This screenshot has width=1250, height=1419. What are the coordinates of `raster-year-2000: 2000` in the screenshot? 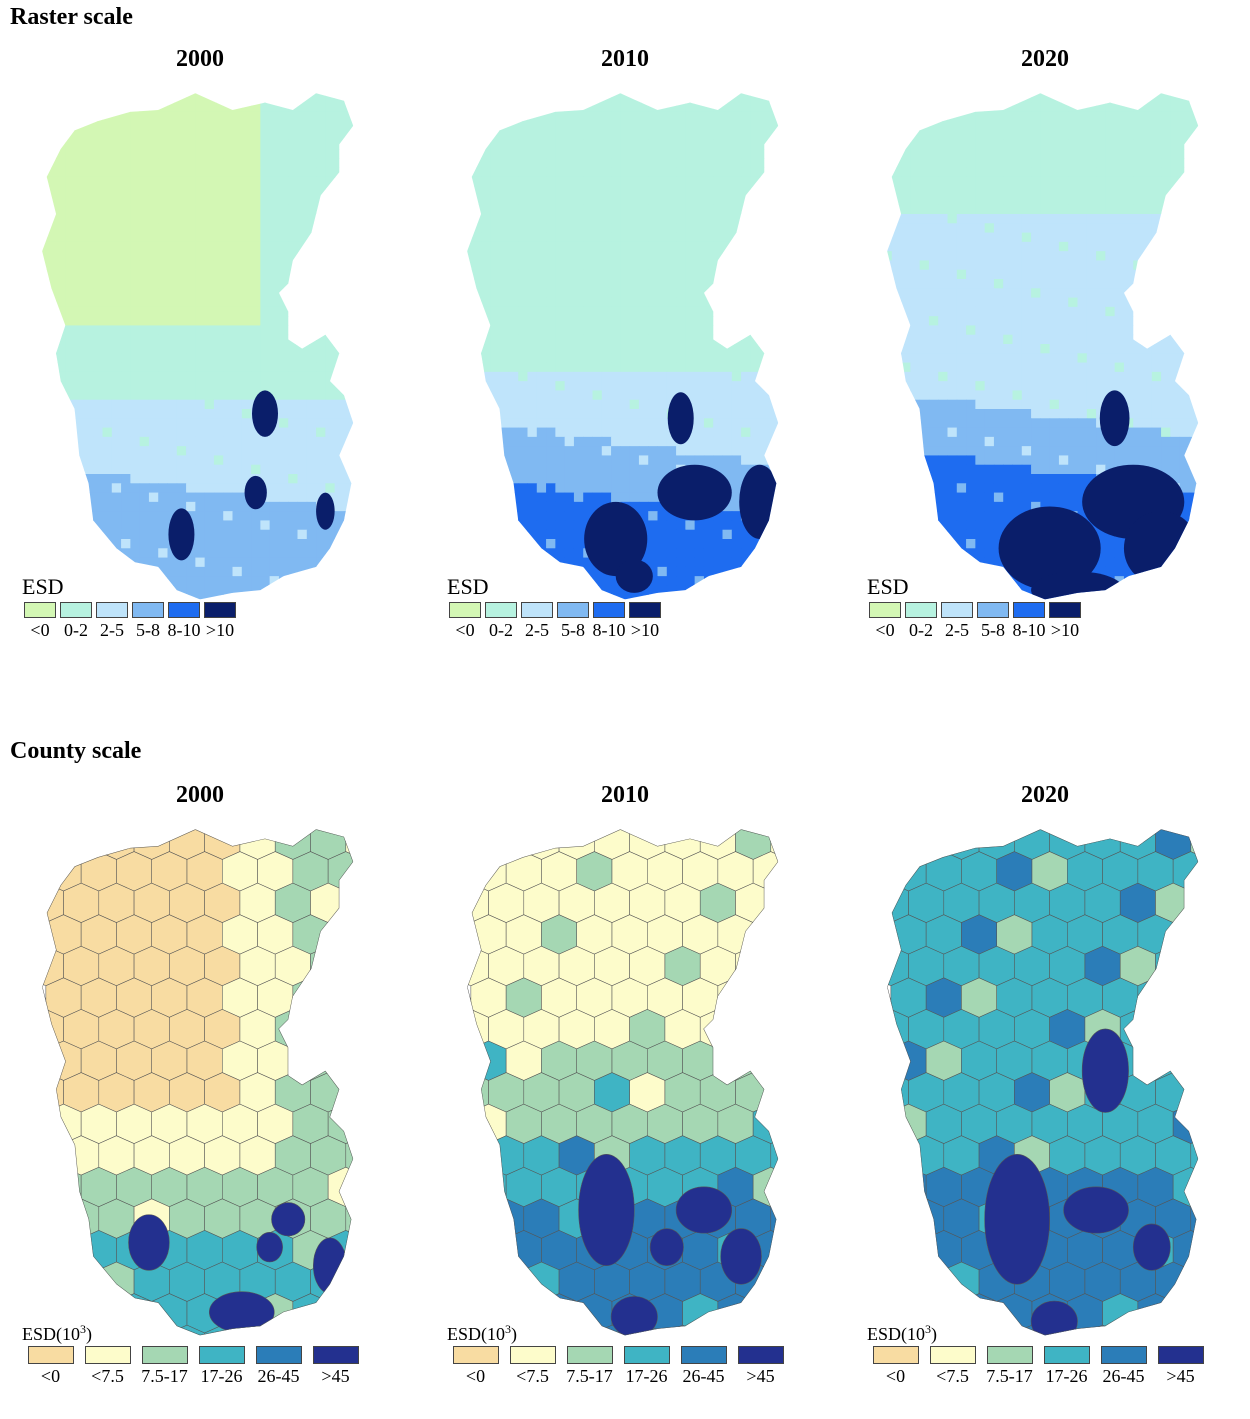 It's located at (200, 59).